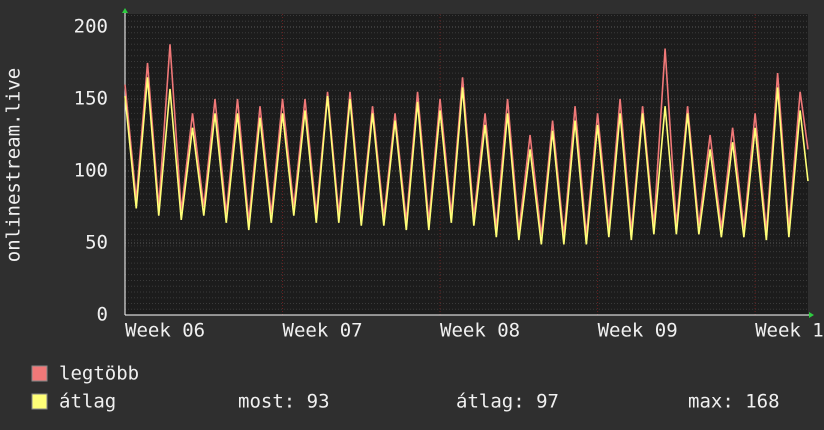  What do you see at coordinates (789, 331) in the screenshot?
I see `x-tick-label: Week 1` at bounding box center [789, 331].